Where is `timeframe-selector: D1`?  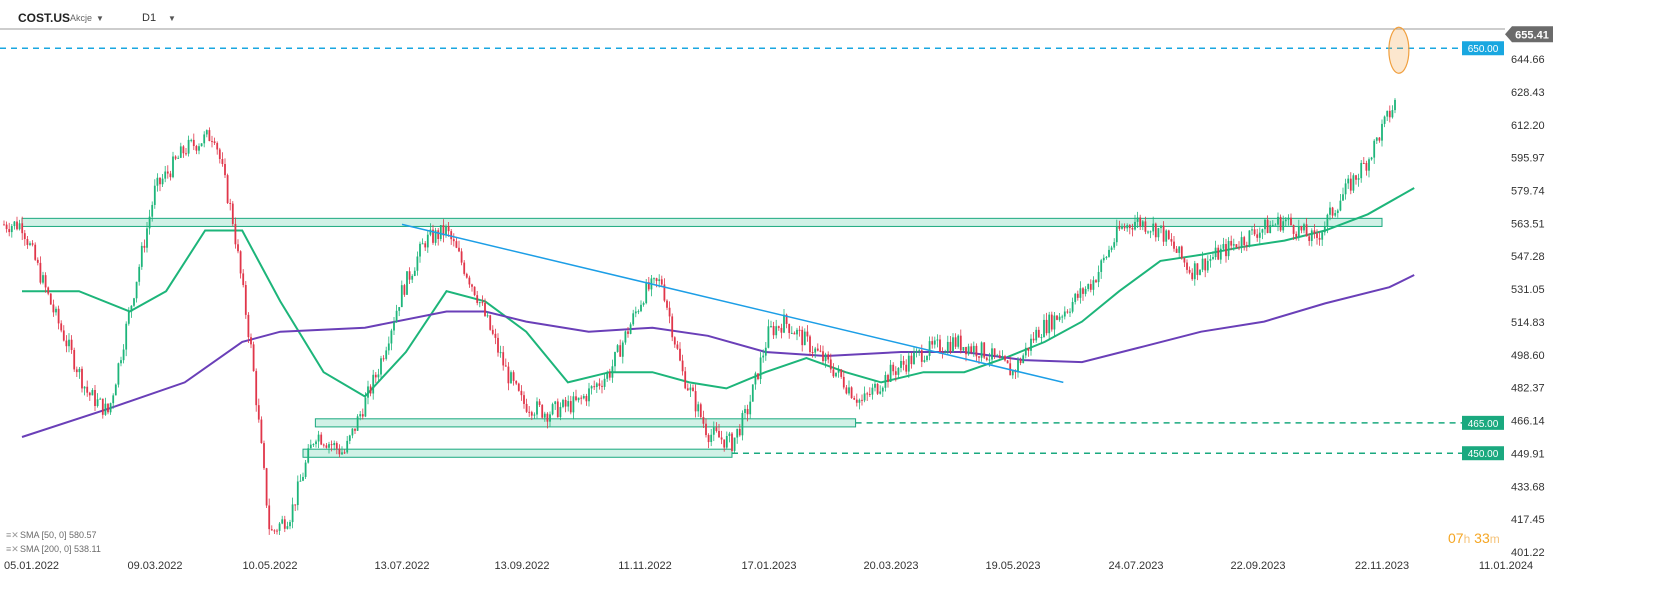
timeframe-selector: D1 is located at coordinates (149, 18).